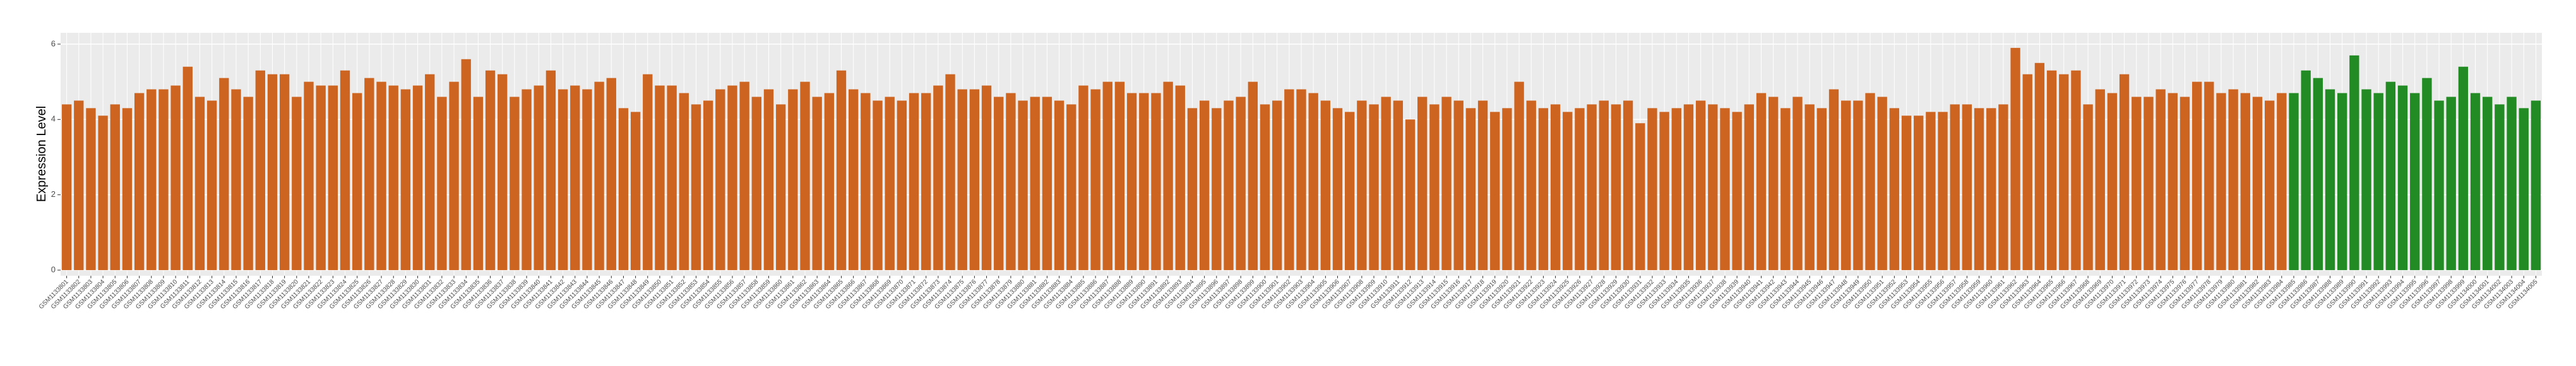 The image size is (2576, 366). What do you see at coordinates (53, 269) in the screenshot?
I see `y-tick-label: 0` at bounding box center [53, 269].